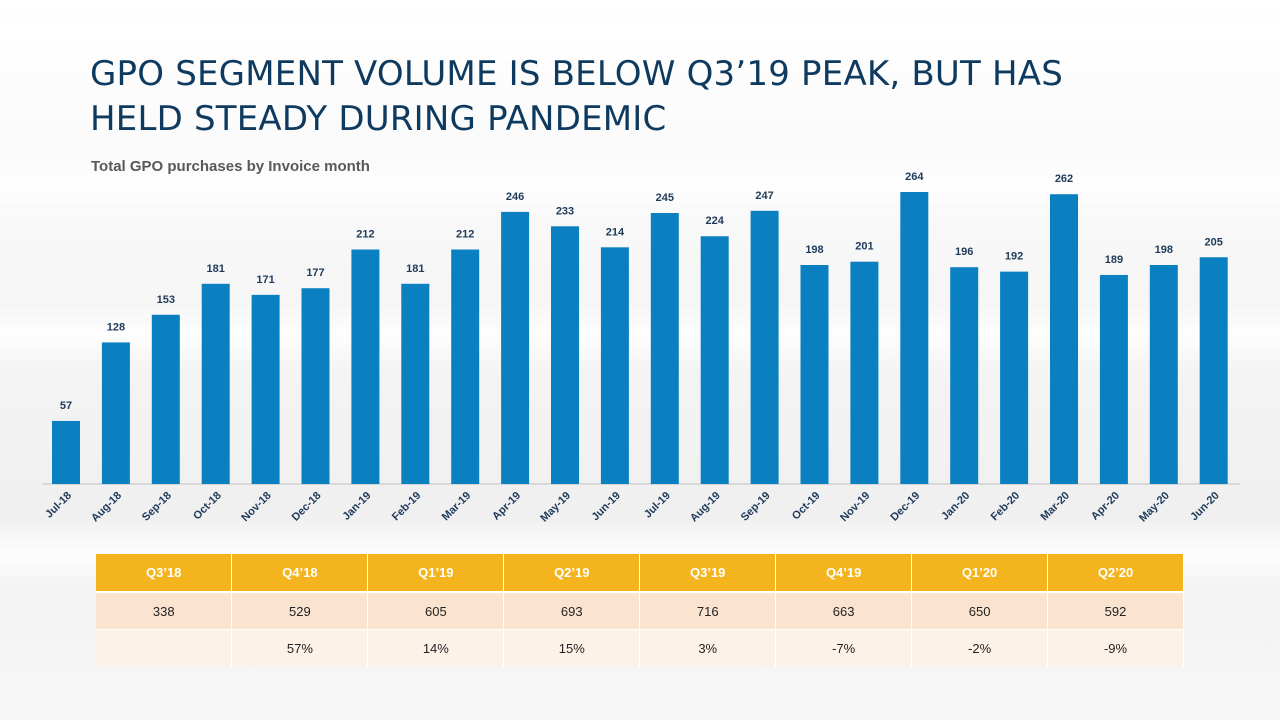 This screenshot has height=720, width=1280. I want to click on bar-value-label: 57, so click(66, 406).